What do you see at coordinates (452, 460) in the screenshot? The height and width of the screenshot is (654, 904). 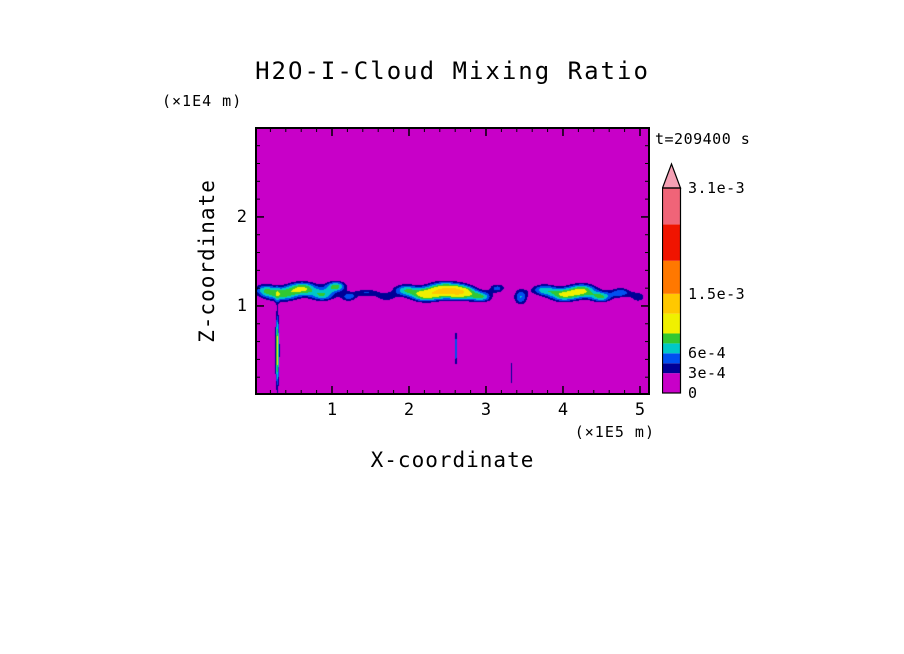 I see `x-axis-title: X-coordinate` at bounding box center [452, 460].